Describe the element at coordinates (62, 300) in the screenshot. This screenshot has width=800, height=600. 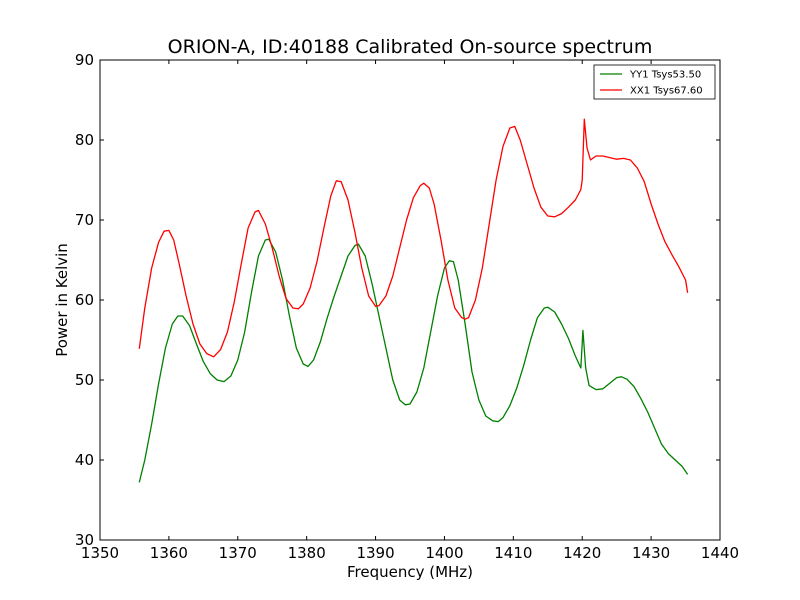
I see `y-axis-label: Power in Kelvin` at that location.